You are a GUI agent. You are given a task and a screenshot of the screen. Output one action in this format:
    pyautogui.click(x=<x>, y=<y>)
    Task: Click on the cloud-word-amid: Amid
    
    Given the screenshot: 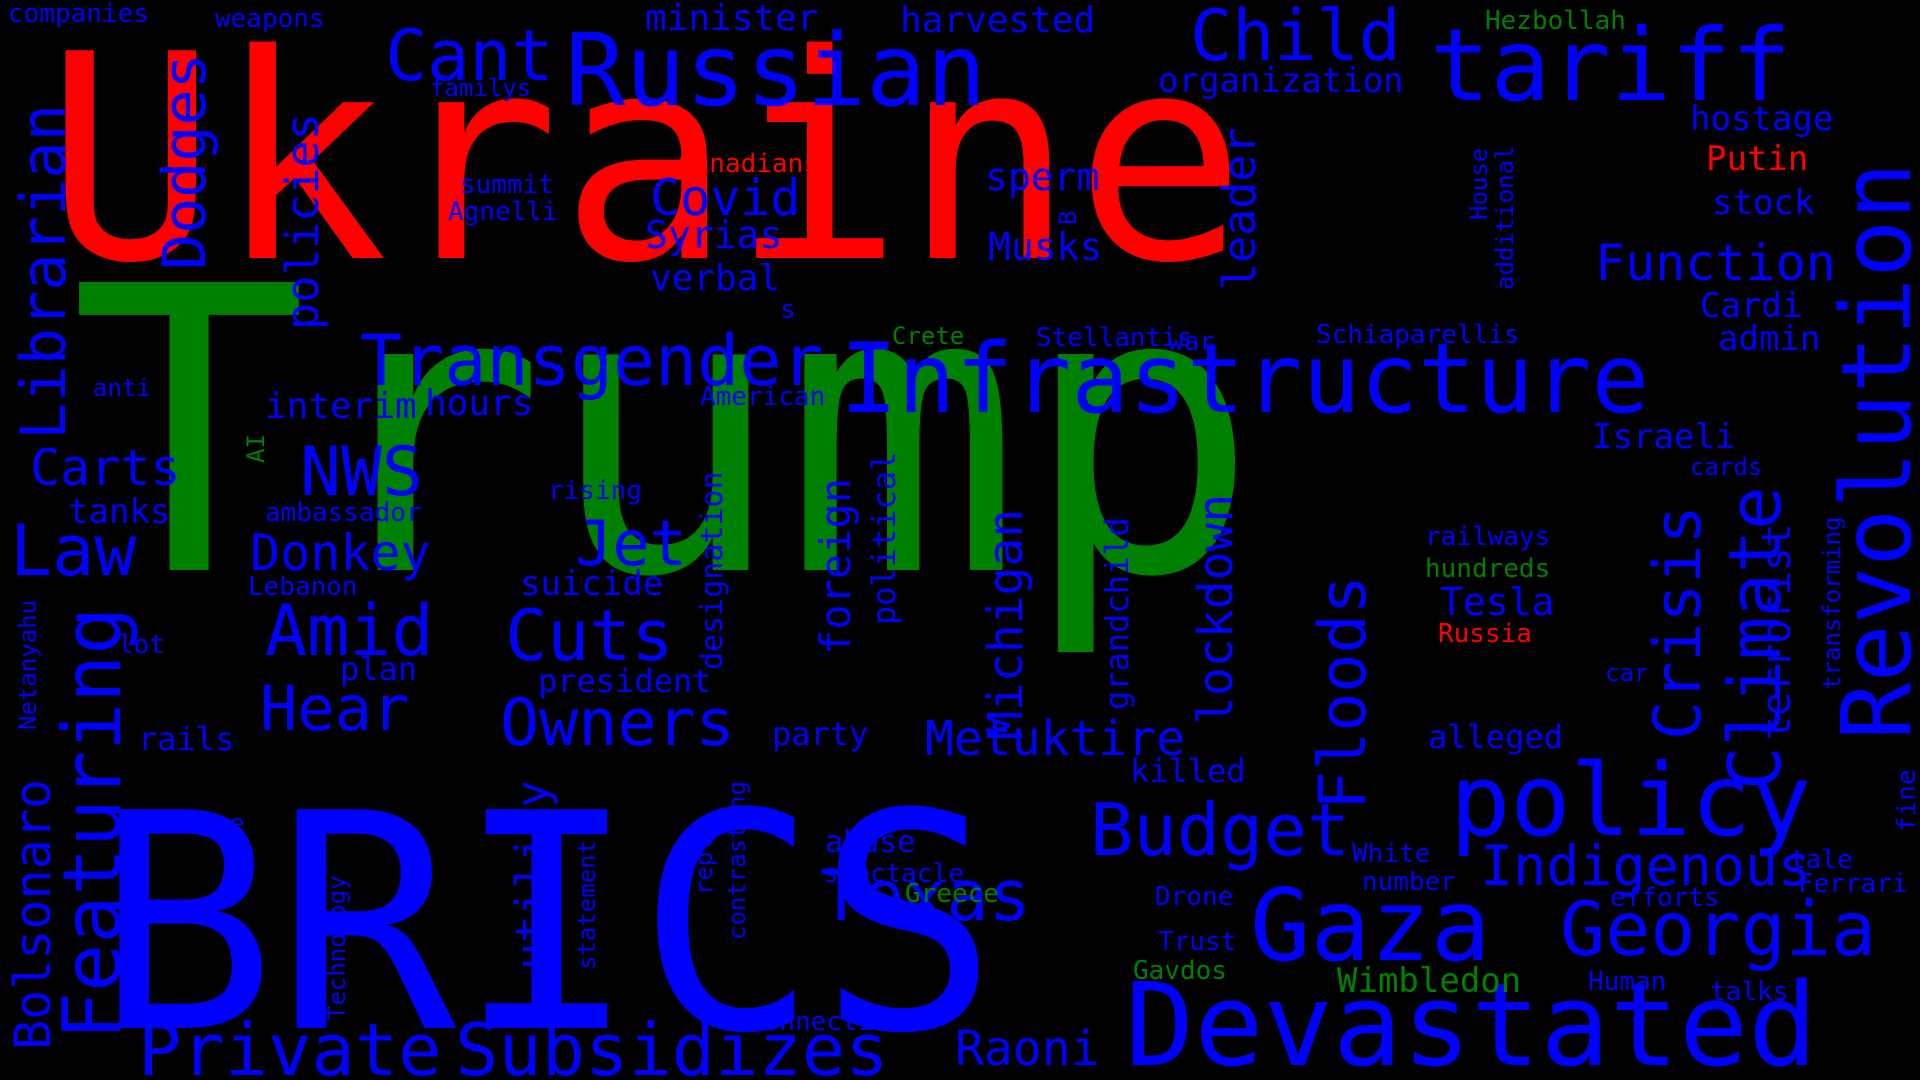 What is the action you would take?
    pyautogui.click(x=349, y=631)
    